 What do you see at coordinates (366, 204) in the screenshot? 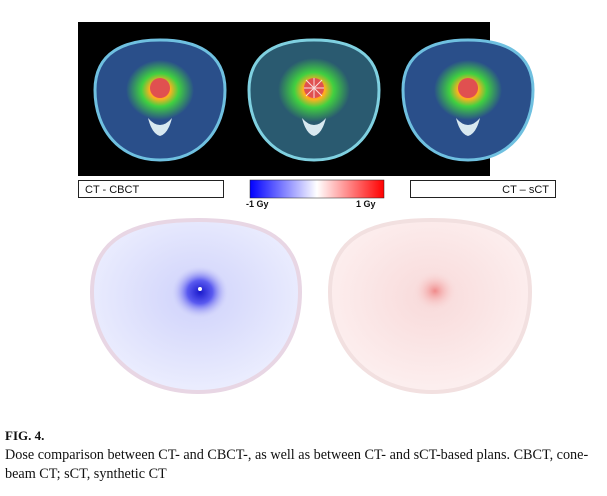
I see `colorbar-max-label: 1 Gy` at bounding box center [366, 204].